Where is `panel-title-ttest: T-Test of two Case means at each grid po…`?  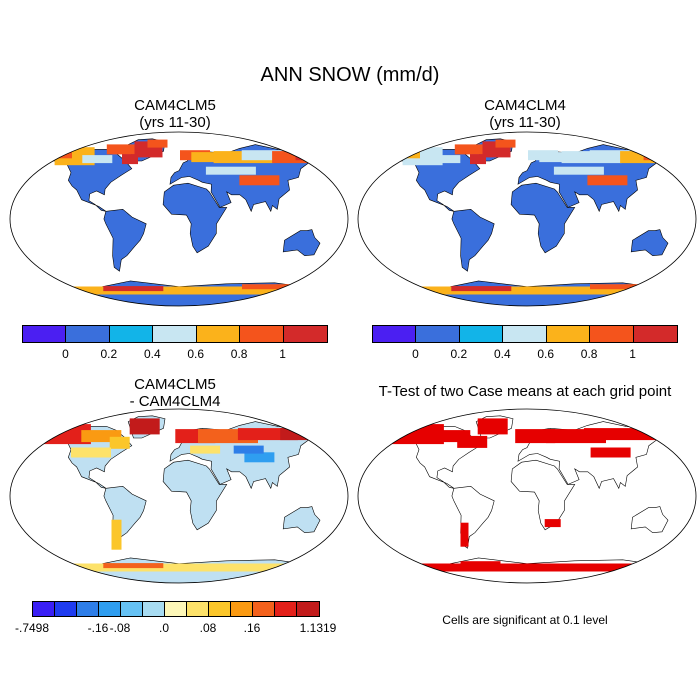
panel-title-ttest: T-Test of two Case means at each grid po… is located at coordinates (525, 391).